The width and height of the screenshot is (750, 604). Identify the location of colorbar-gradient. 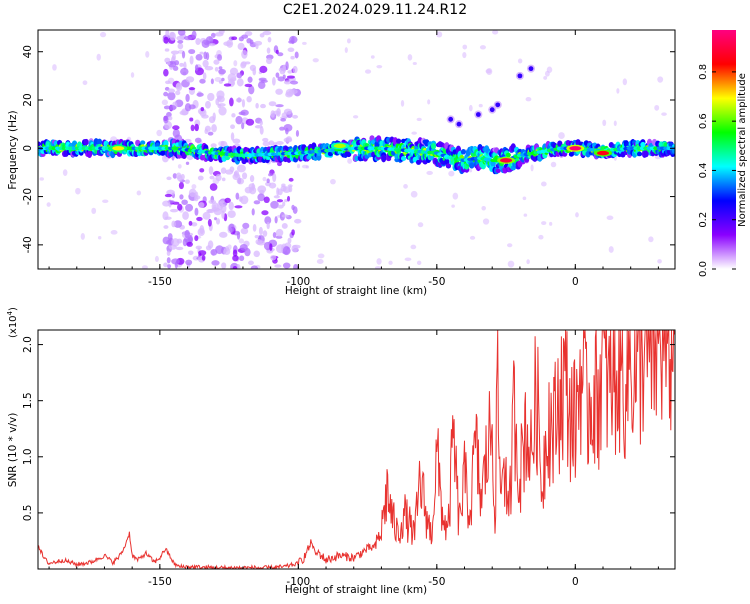
(724, 149).